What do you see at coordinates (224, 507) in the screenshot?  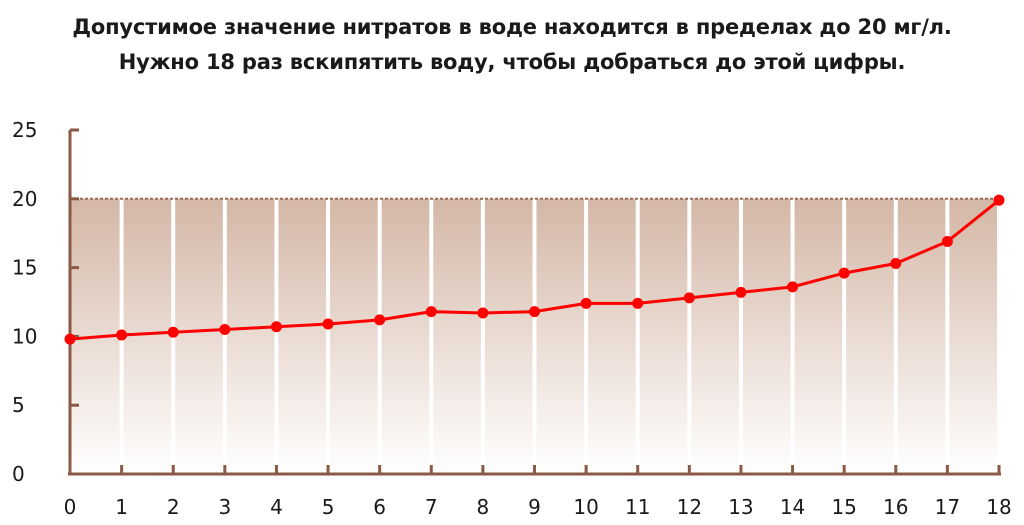 I see `x-tick-label: 3` at bounding box center [224, 507].